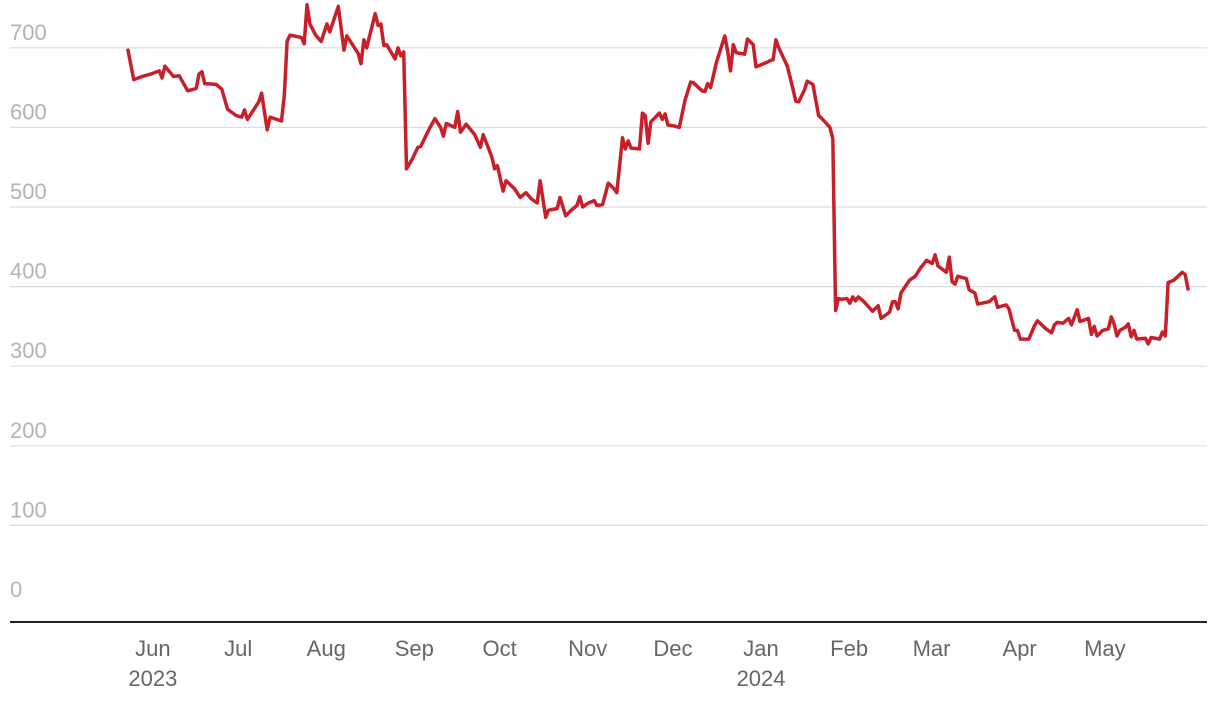 The width and height of the screenshot is (1220, 702). What do you see at coordinates (672, 648) in the screenshot?
I see `x-tick-label: Dec` at bounding box center [672, 648].